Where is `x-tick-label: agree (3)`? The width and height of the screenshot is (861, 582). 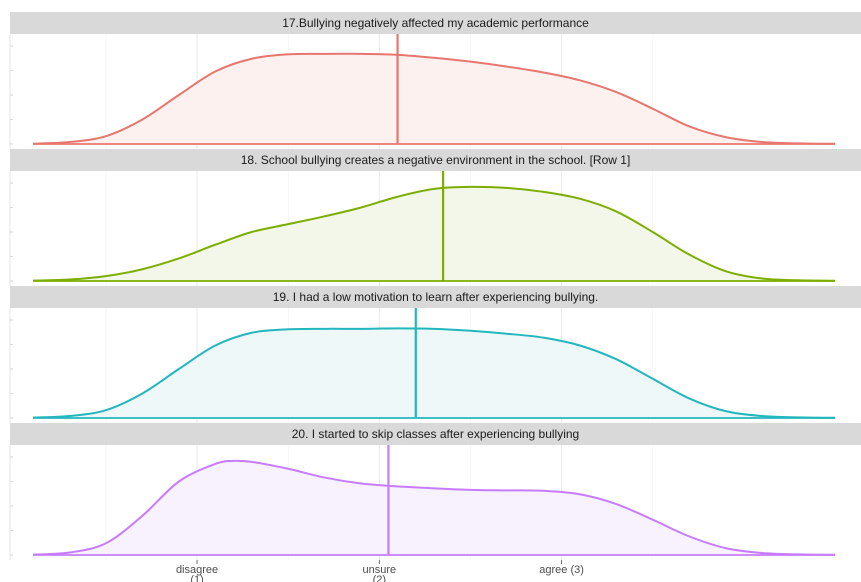 x-tick-label: agree (3) is located at coordinates (561, 570).